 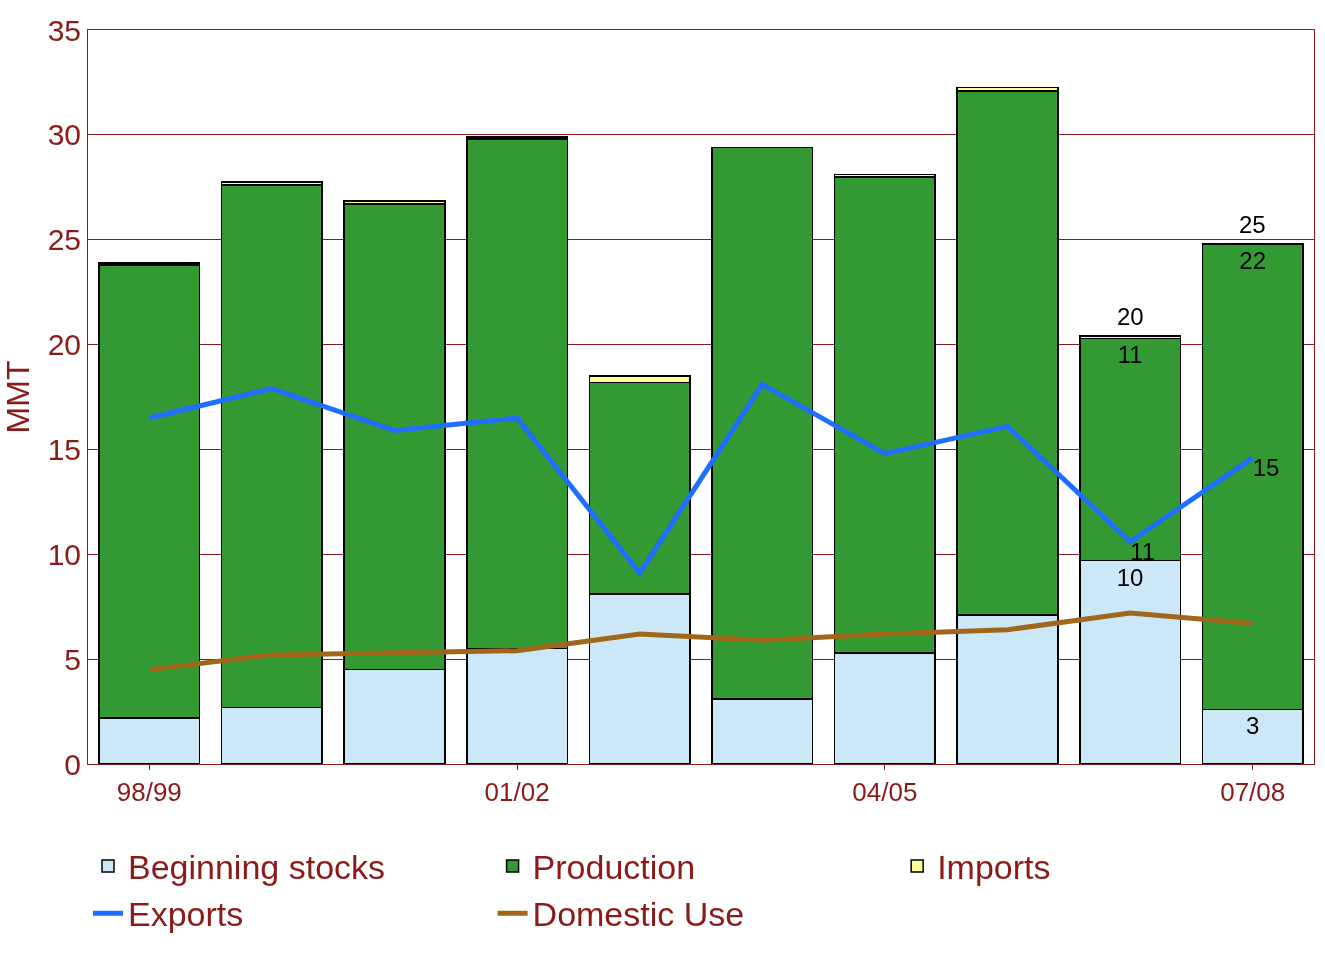 I want to click on data-label: 10, so click(x=1130, y=577).